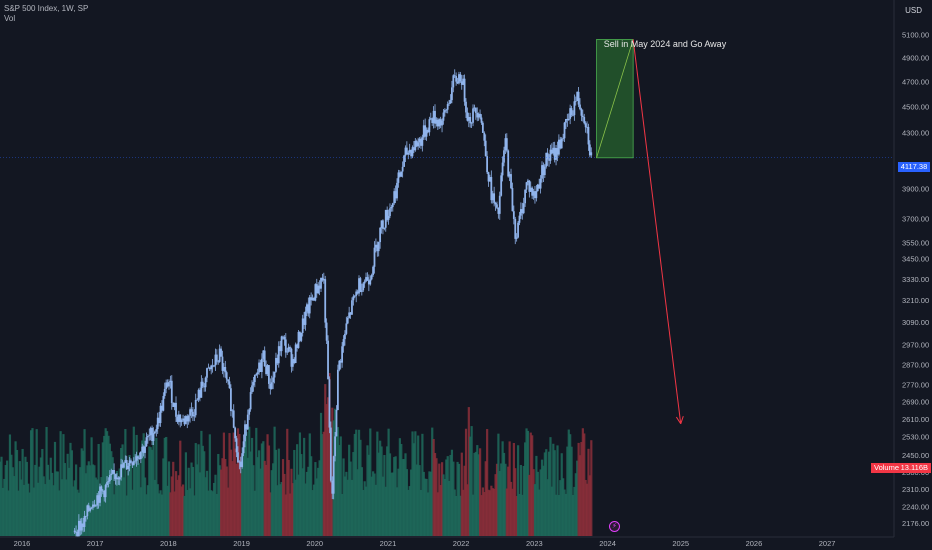  What do you see at coordinates (10, 18) in the screenshot?
I see `indicator-label: Vol` at bounding box center [10, 18].